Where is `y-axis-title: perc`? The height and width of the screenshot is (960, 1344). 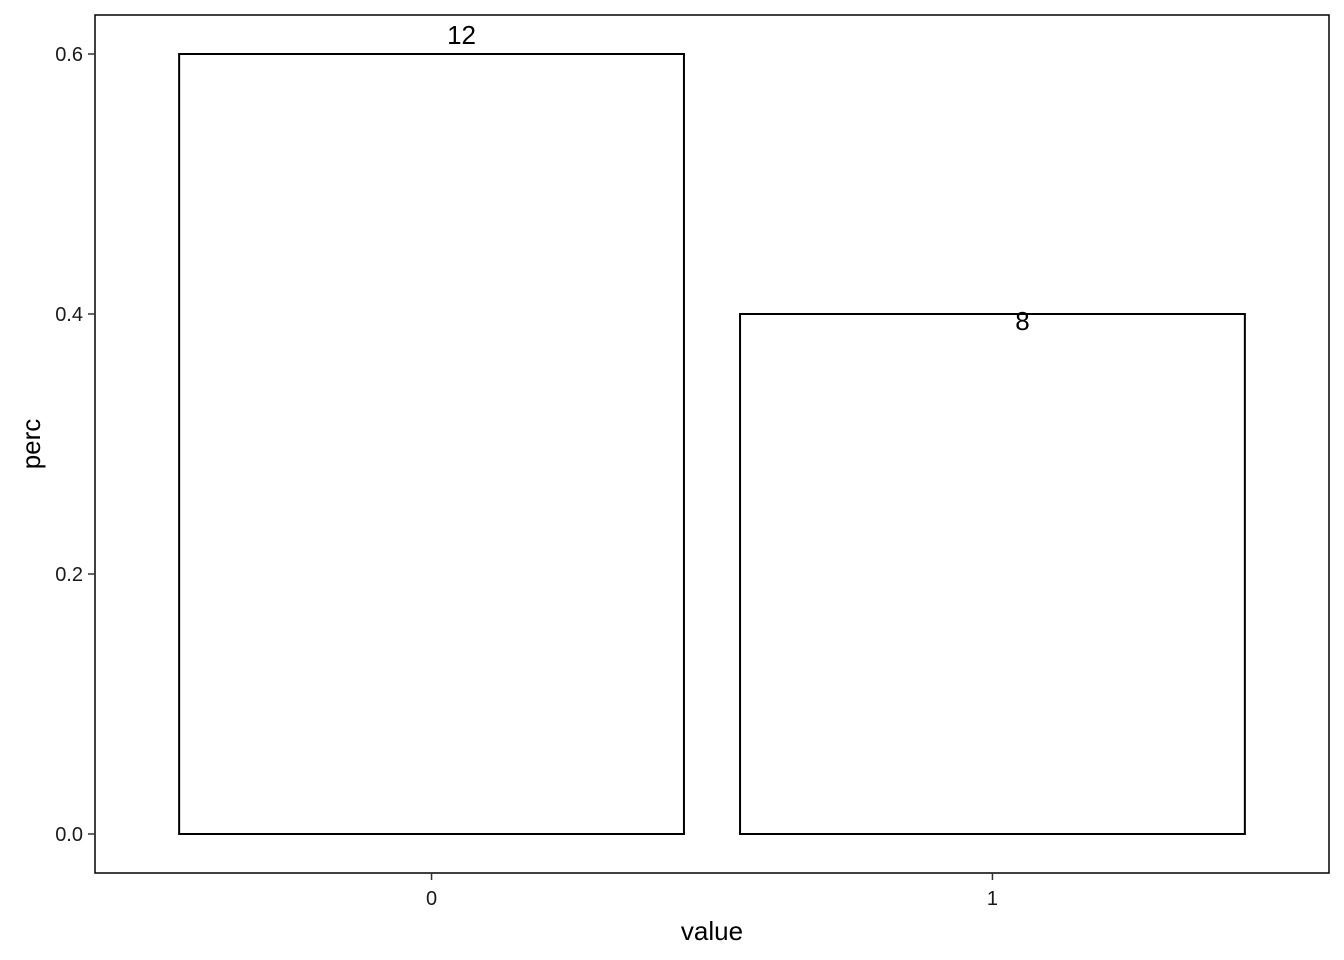
y-axis-title: perc is located at coordinates (31, 444).